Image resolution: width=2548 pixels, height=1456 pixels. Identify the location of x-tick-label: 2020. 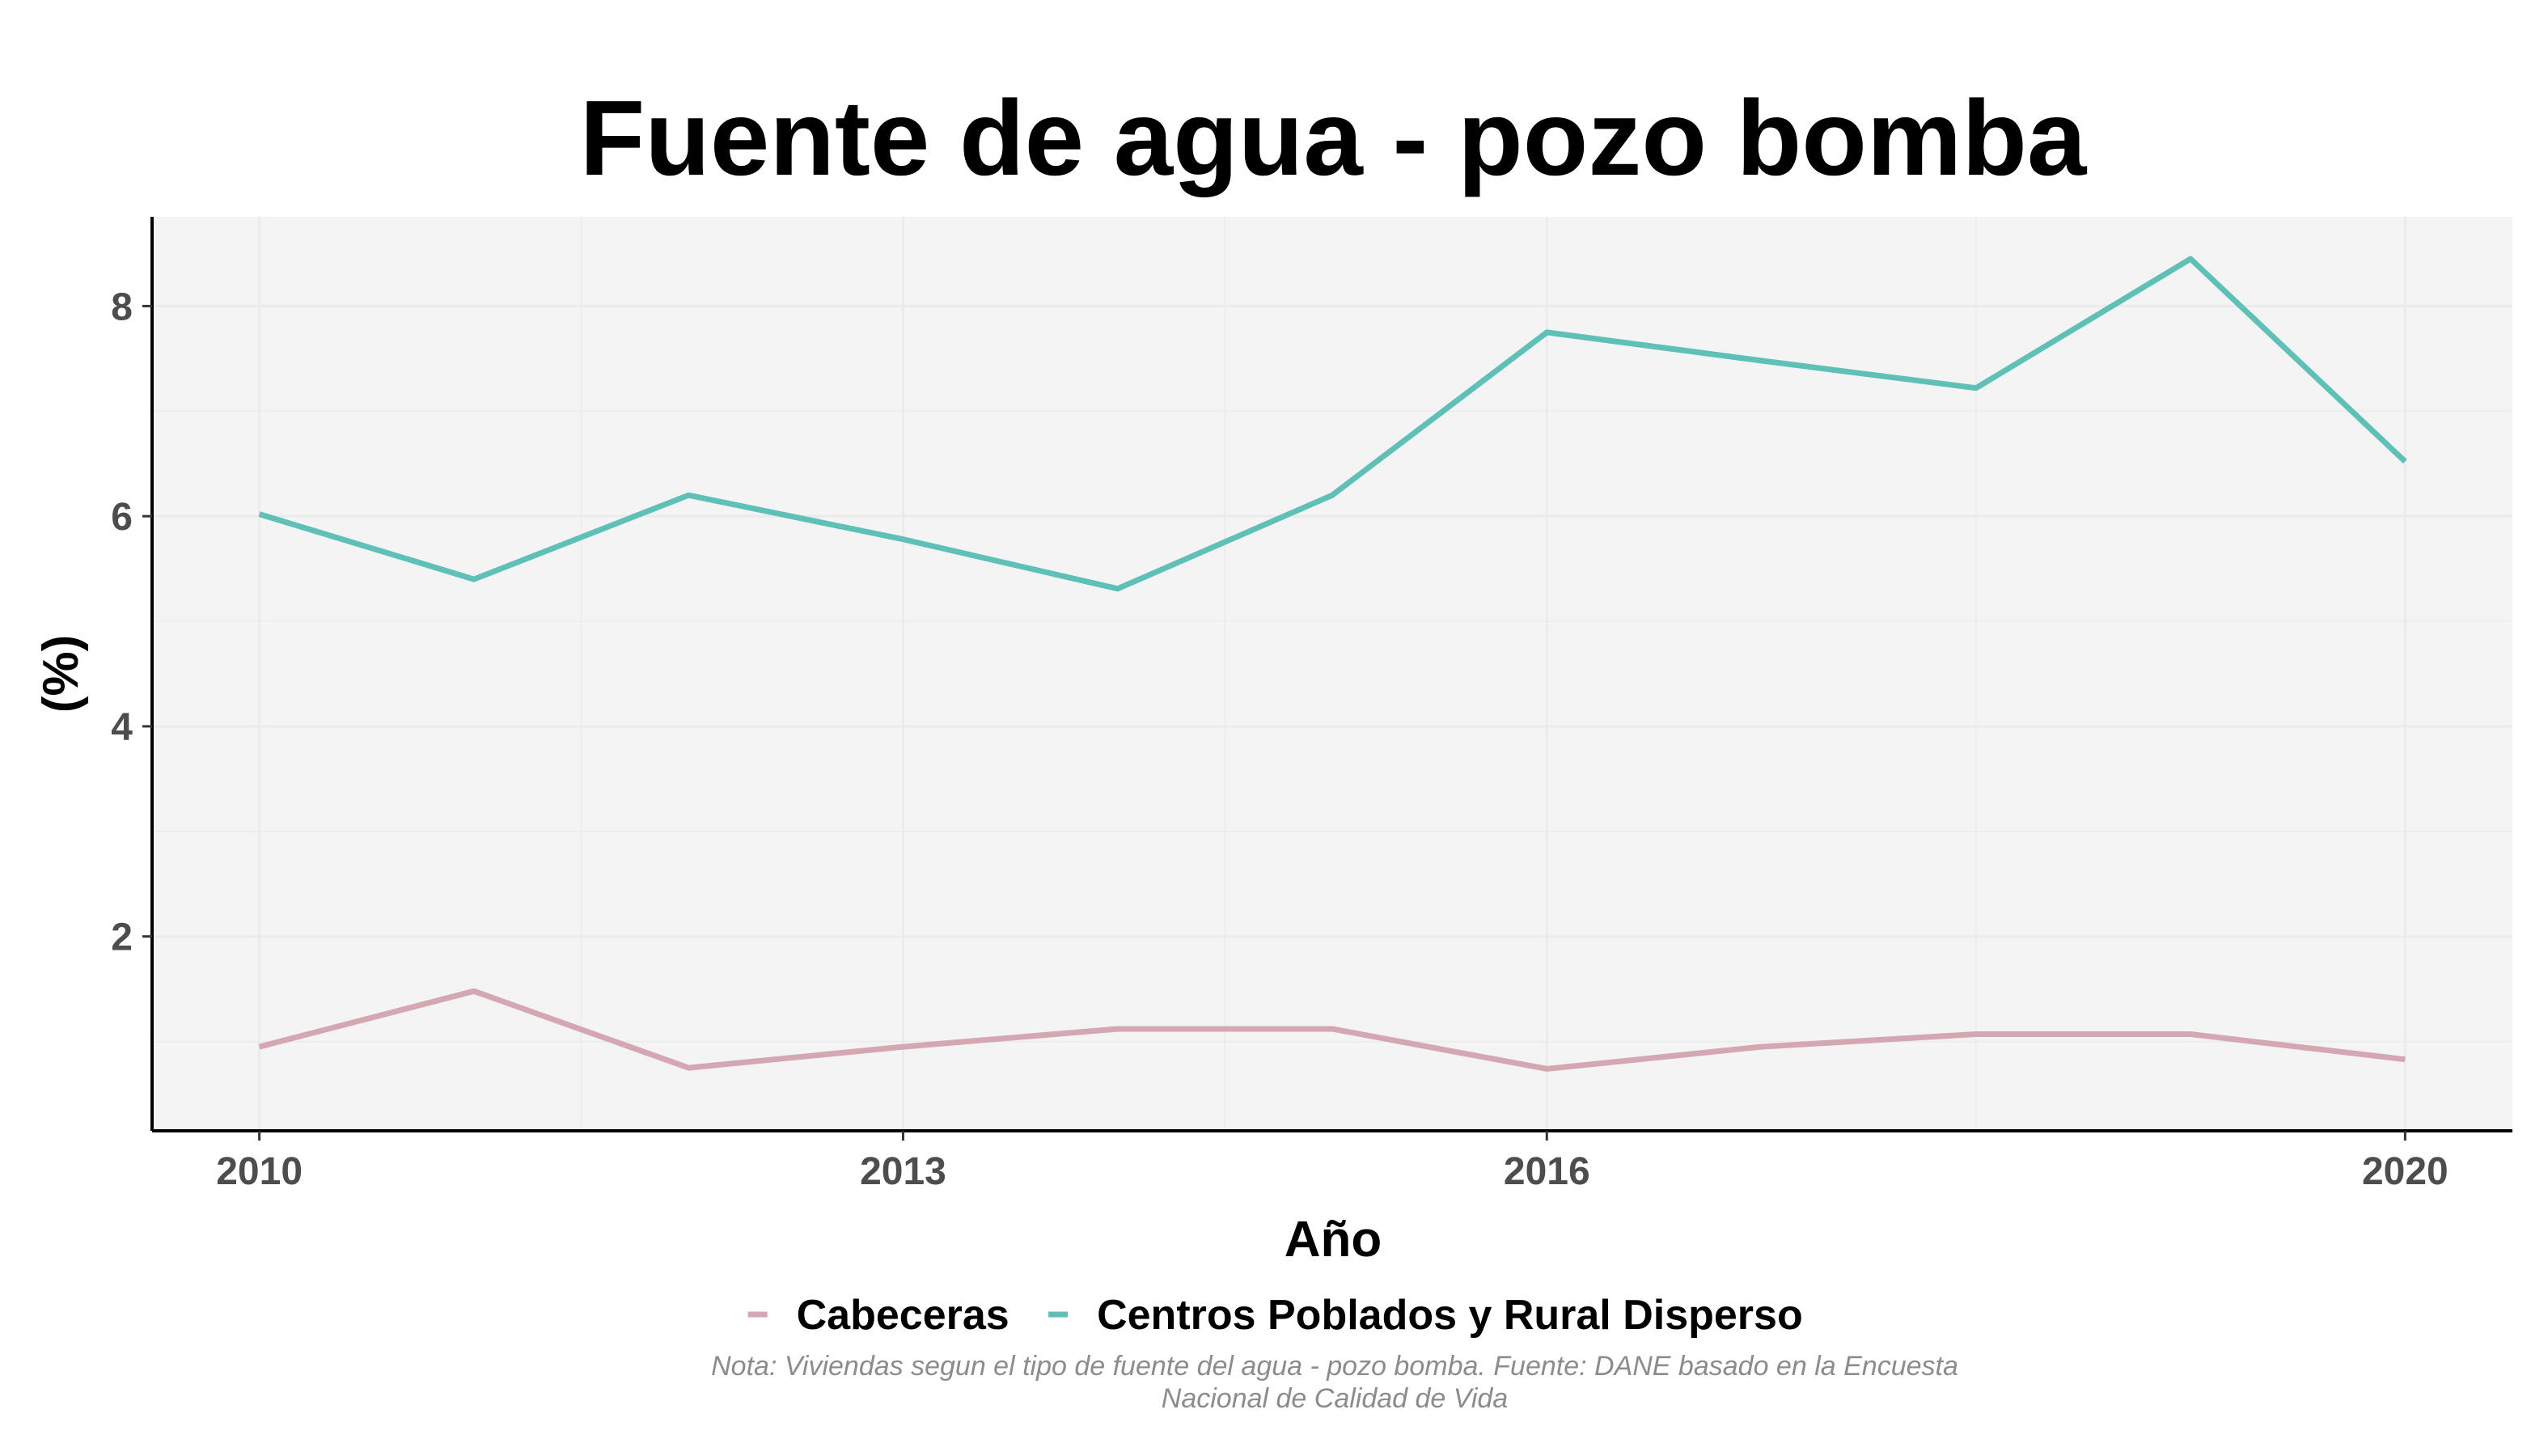
(2405, 1171).